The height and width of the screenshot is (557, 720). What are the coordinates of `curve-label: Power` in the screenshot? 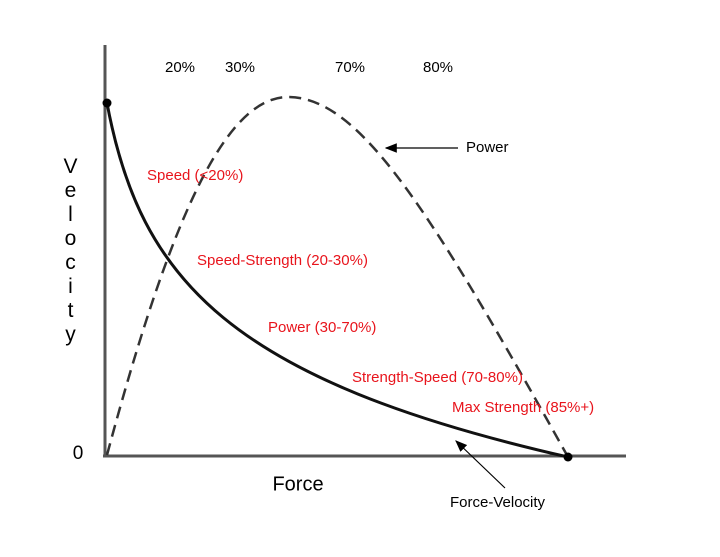 It's located at (487, 147).